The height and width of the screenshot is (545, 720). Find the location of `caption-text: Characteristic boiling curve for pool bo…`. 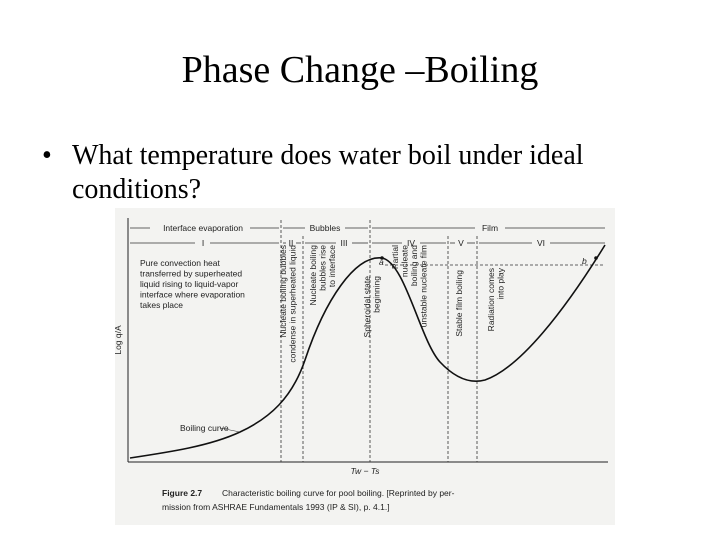

caption-text: Characteristic boiling curve for pool bo… is located at coordinates (338, 493).